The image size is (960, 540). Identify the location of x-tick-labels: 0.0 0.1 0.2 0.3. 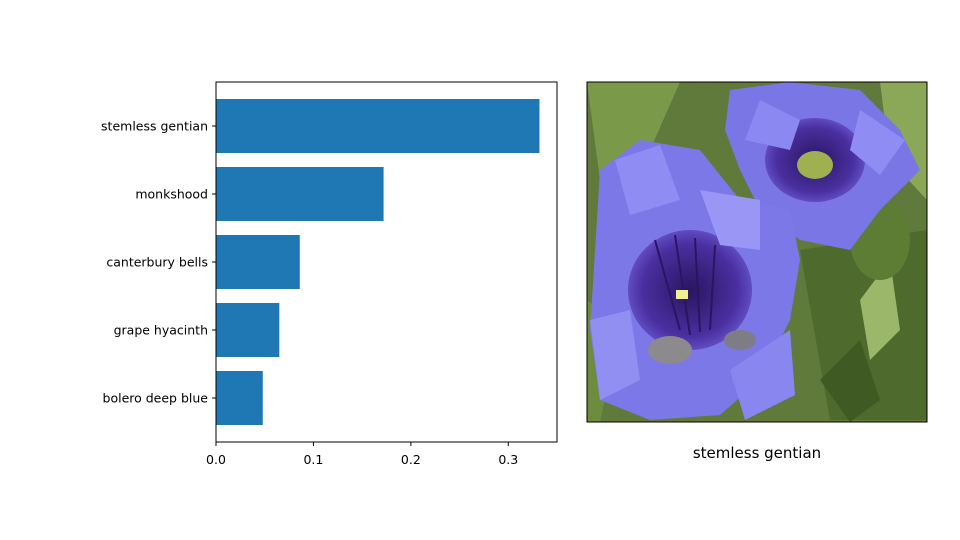
(362, 454).